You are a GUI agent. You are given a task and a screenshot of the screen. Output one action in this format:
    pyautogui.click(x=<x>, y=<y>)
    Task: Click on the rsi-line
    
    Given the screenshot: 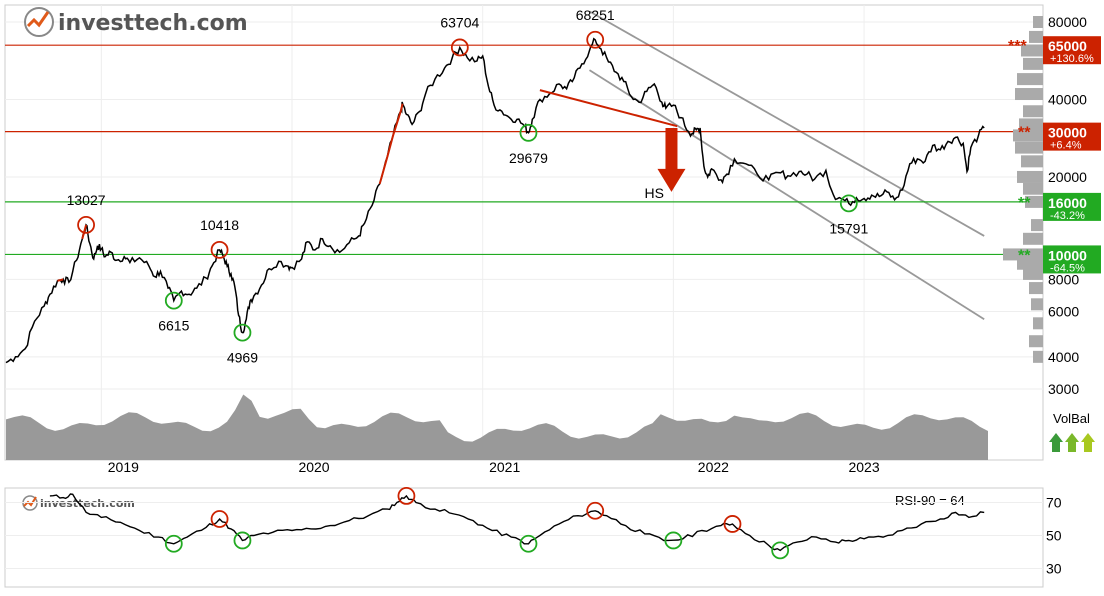 What is the action you would take?
    pyautogui.click(x=517, y=522)
    